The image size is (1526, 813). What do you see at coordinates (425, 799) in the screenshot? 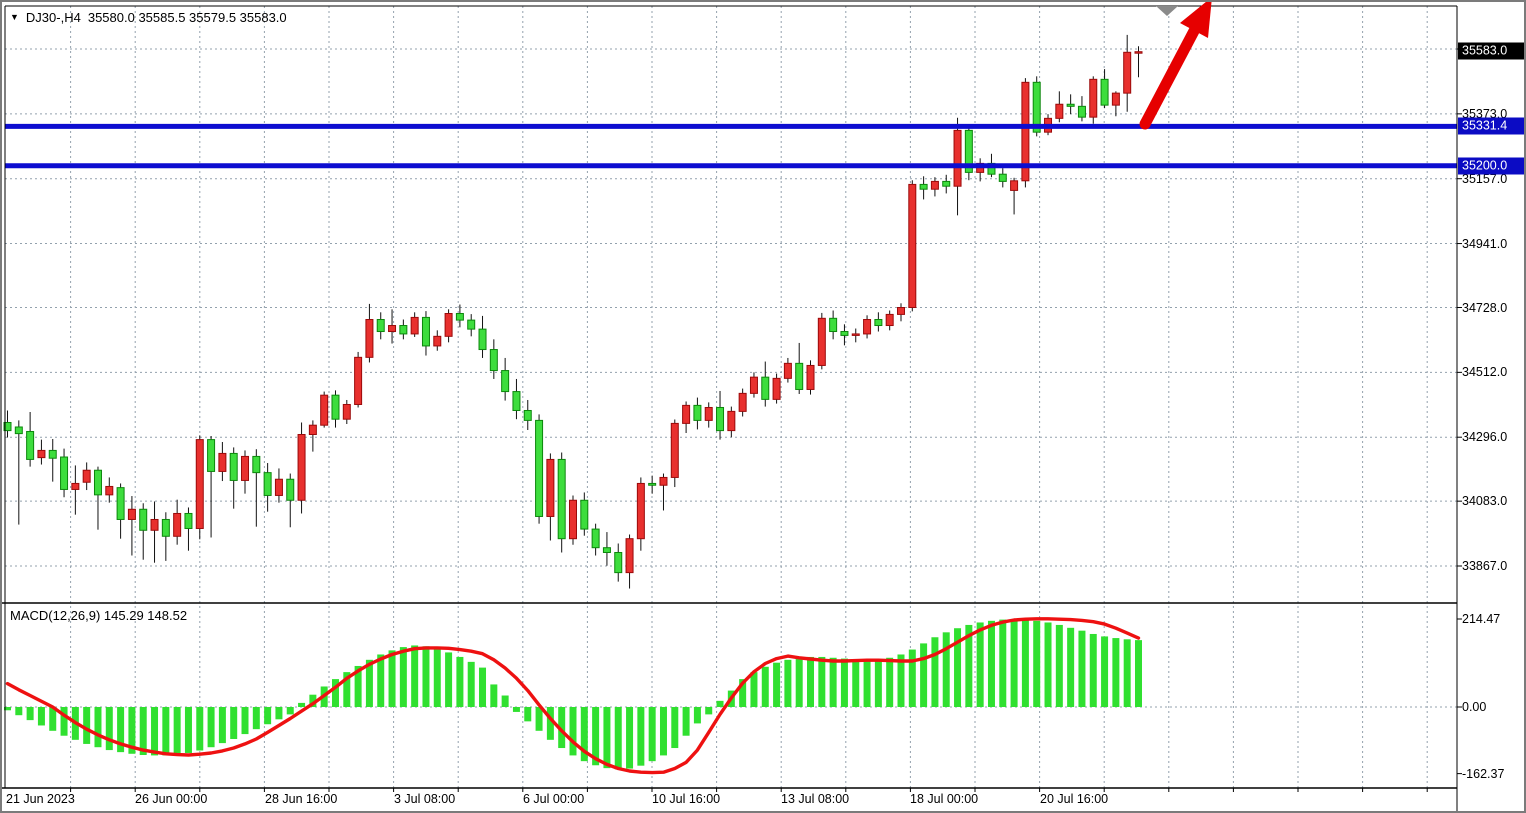
I see `time-axis-label: 3 Jul 08:00` at bounding box center [425, 799].